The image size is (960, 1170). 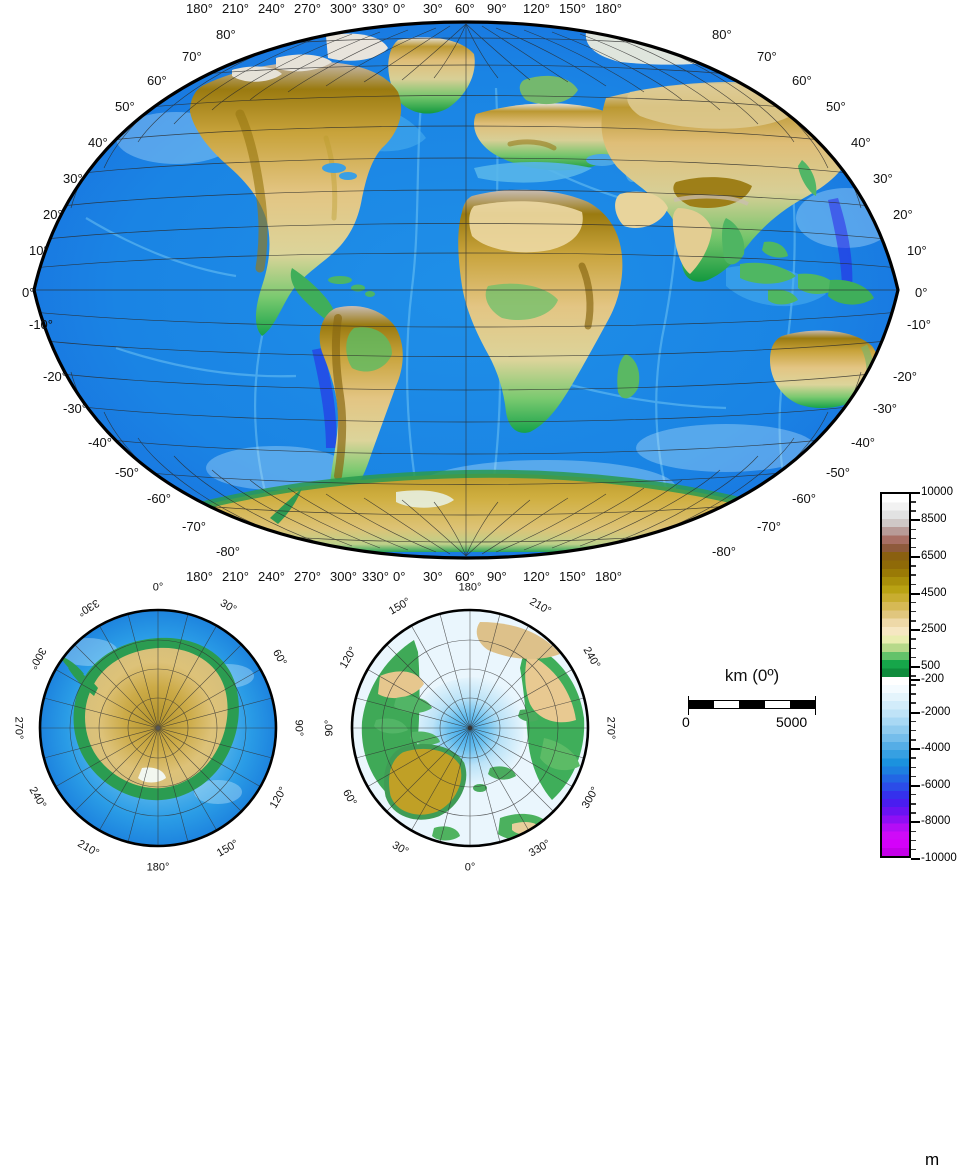 I want to click on landmass-india, so click(x=692, y=241).